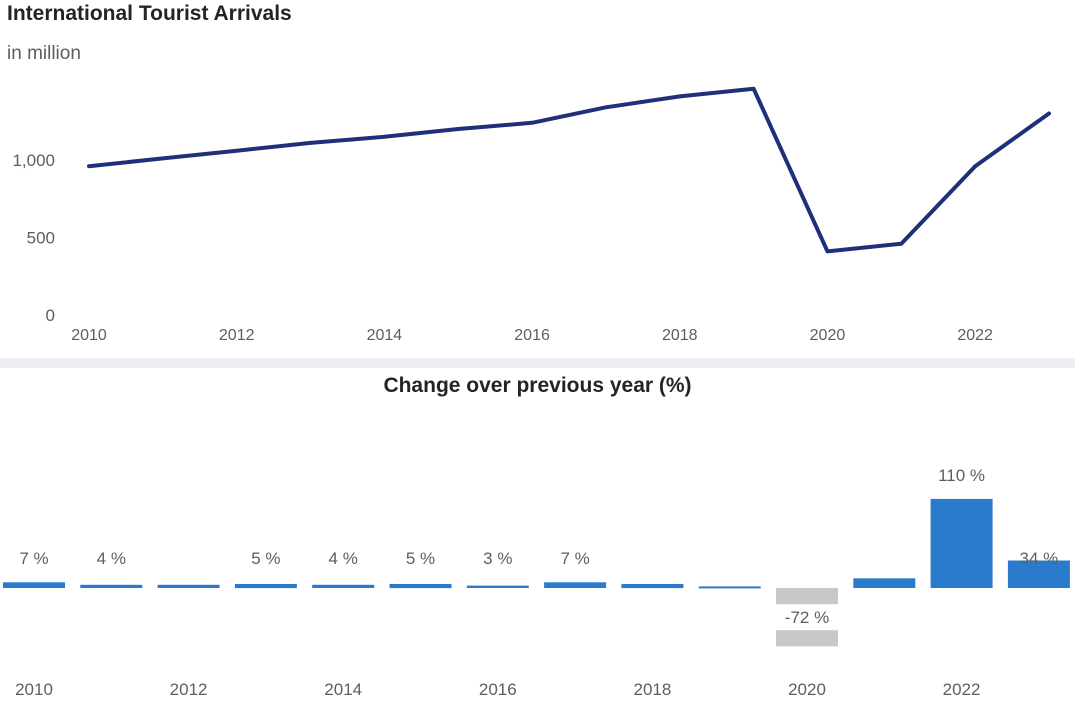  What do you see at coordinates (497, 558) in the screenshot?
I see `data-label: 3 %` at bounding box center [497, 558].